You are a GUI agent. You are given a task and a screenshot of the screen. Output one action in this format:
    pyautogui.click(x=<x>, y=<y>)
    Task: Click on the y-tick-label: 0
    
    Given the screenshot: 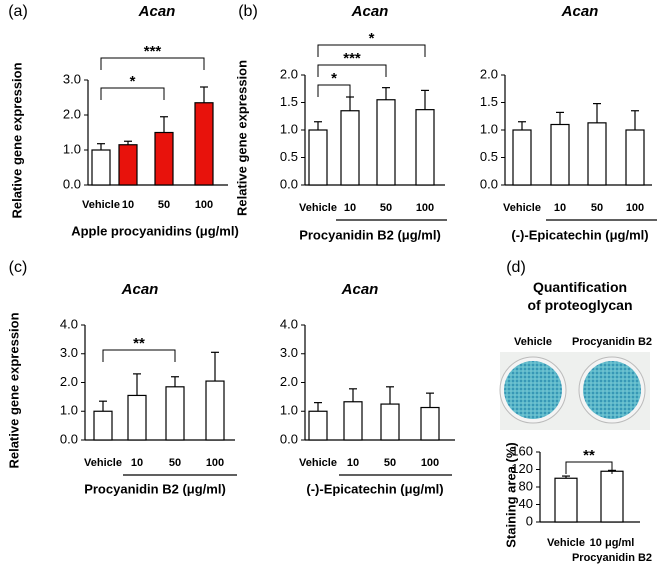 What is the action you would take?
    pyautogui.click(x=529, y=520)
    